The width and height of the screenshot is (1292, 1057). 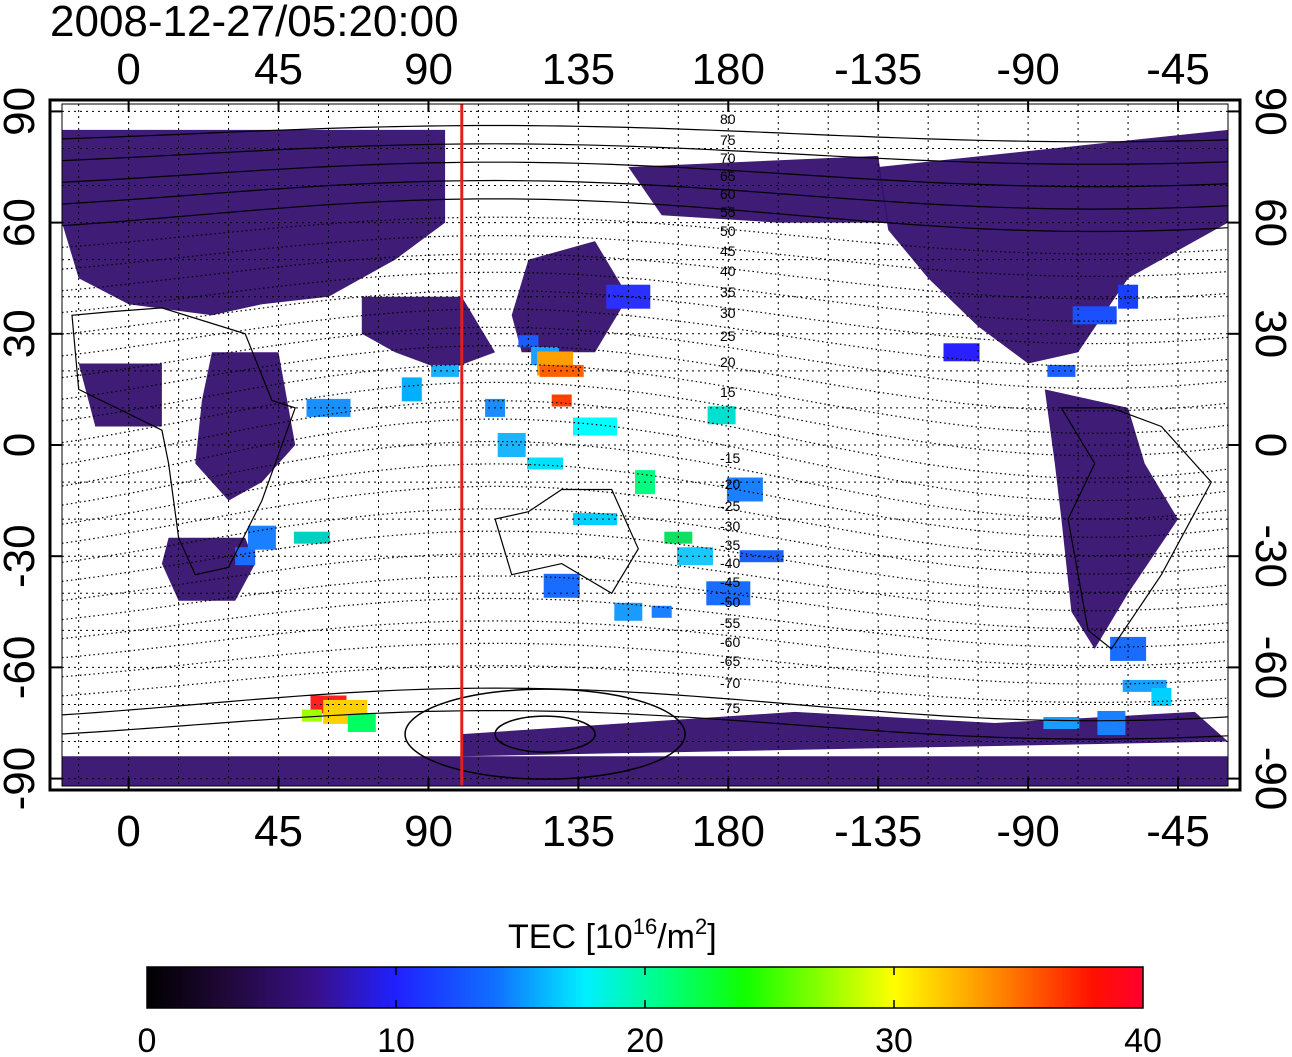 I want to click on lat-label-left: 90, so click(x=22, y=111).